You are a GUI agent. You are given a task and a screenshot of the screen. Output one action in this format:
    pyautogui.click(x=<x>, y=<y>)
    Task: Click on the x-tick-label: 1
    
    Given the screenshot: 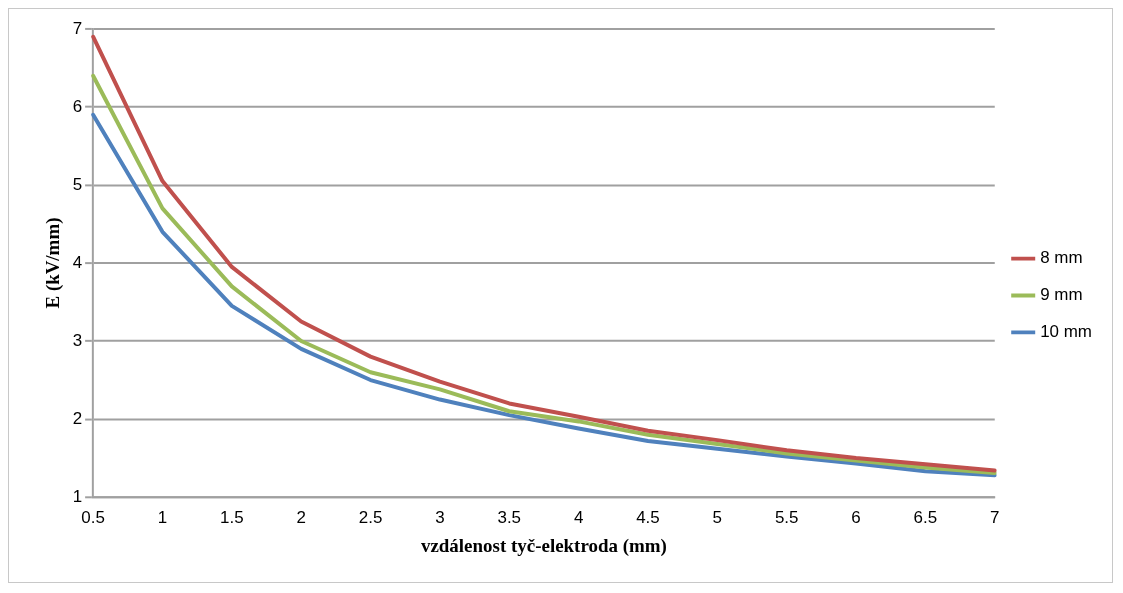 What is the action you would take?
    pyautogui.click(x=162, y=517)
    